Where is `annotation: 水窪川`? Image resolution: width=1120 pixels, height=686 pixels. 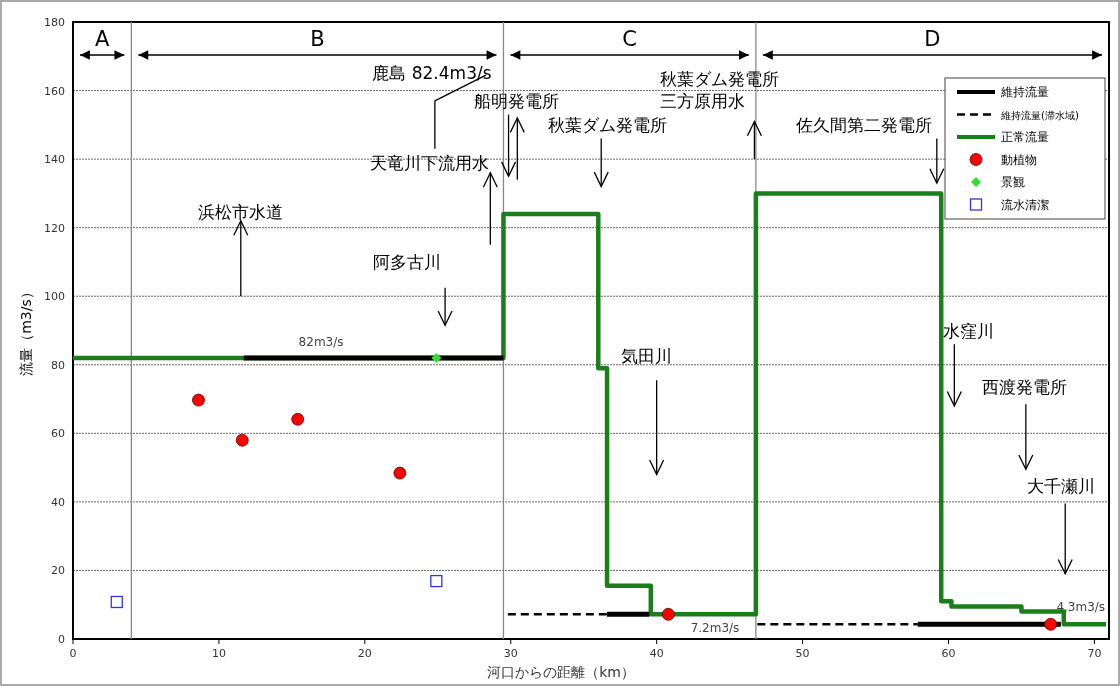
annotation: 水窪川 is located at coordinates (969, 330).